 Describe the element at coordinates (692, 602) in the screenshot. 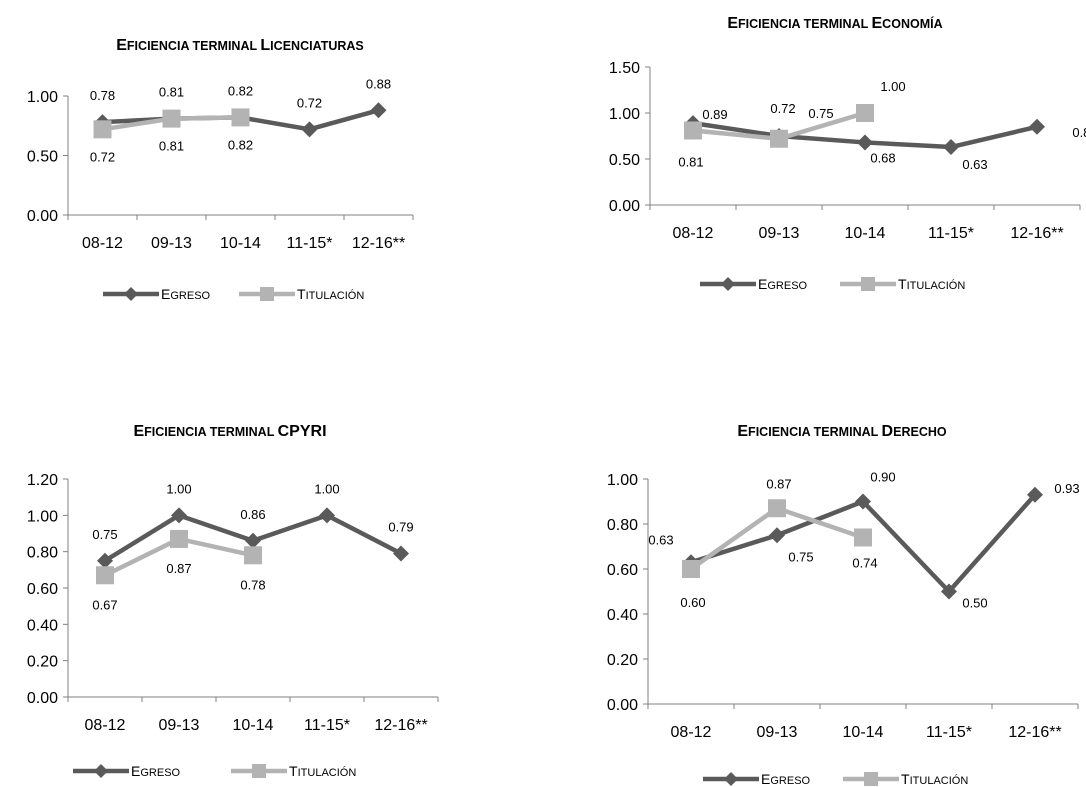

I see `data-label: 0.60` at that location.